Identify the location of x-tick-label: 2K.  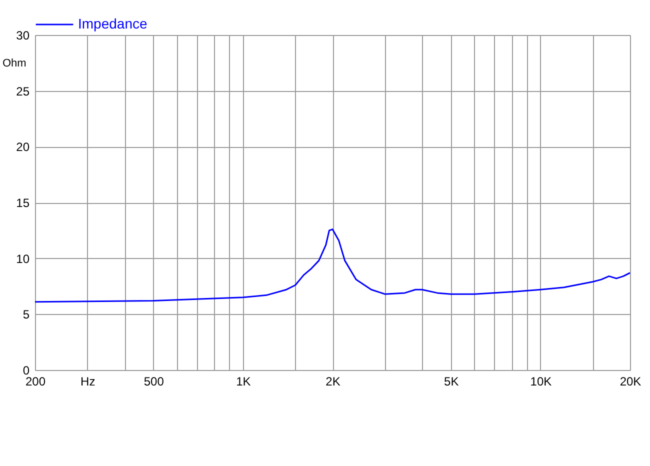
(333, 381).